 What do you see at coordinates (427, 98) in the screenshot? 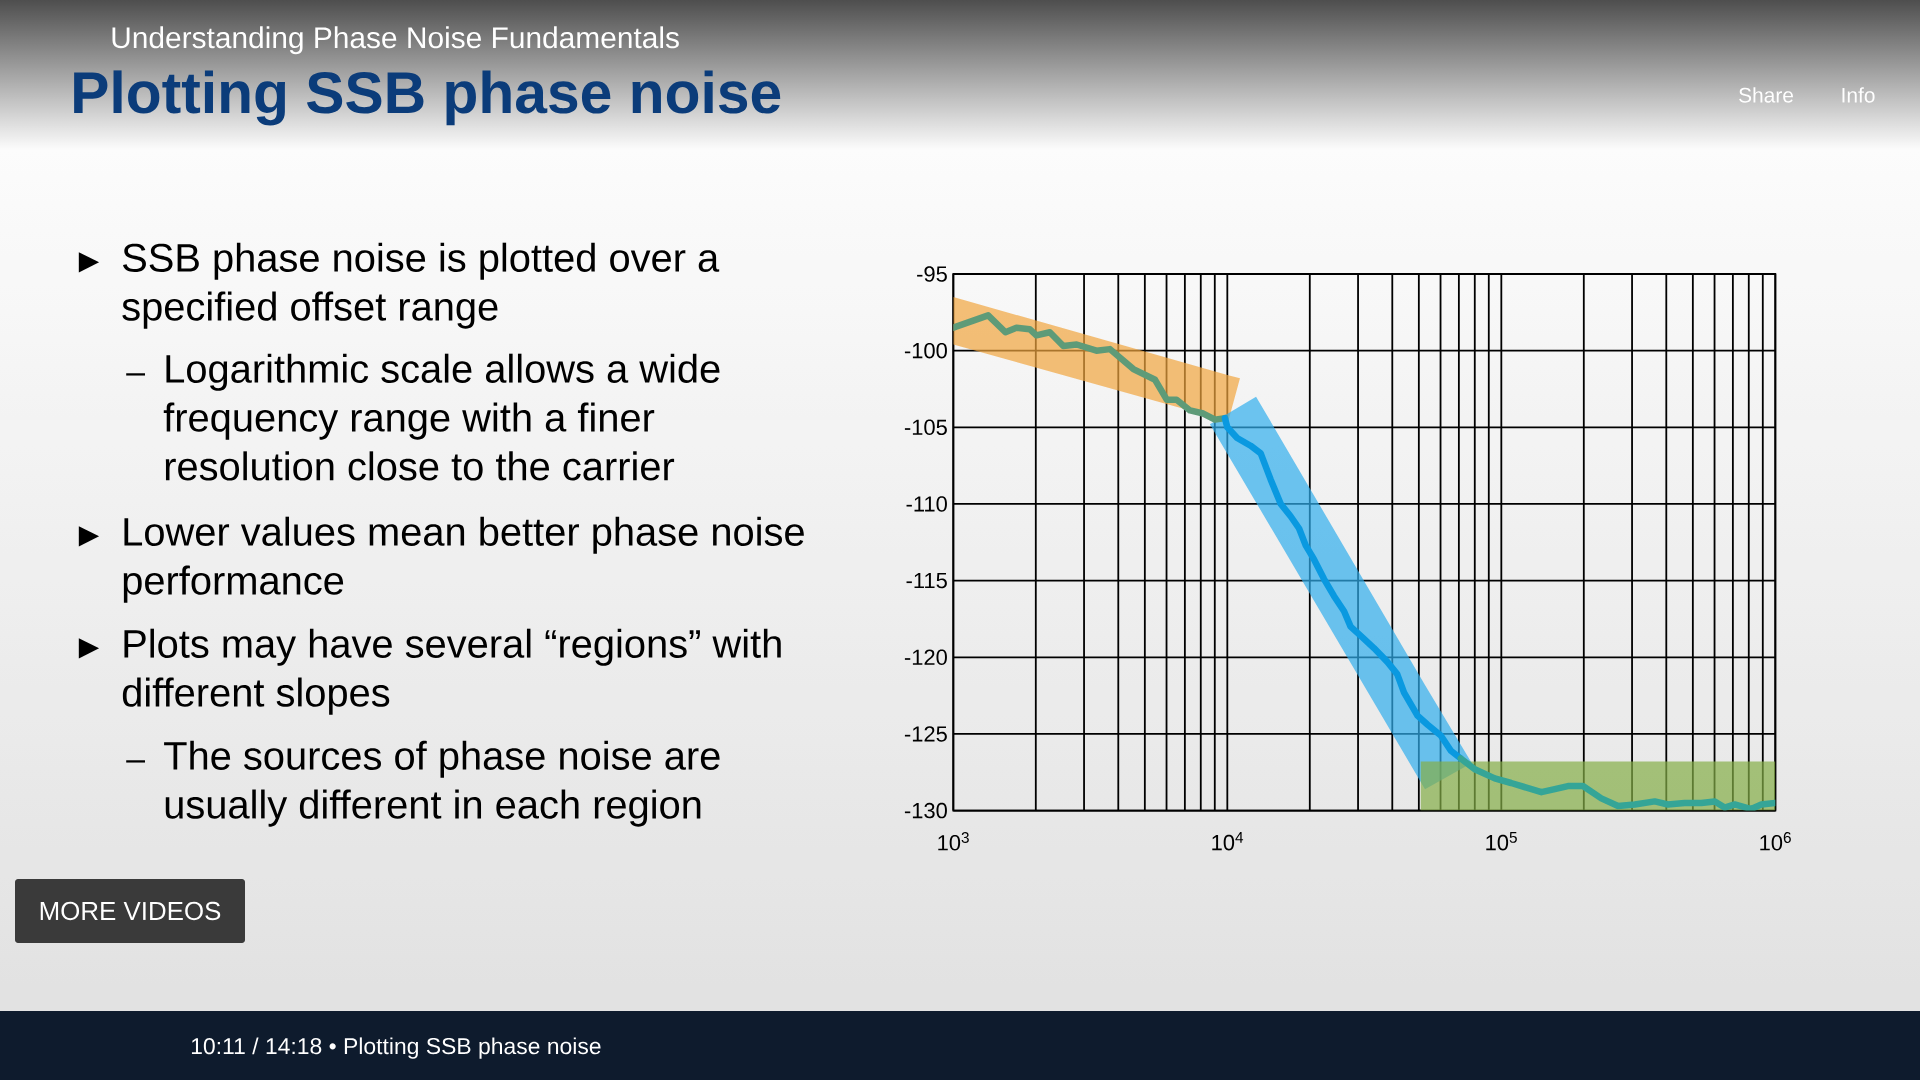
I see `text: Plotting SSB phase noise` at bounding box center [427, 98].